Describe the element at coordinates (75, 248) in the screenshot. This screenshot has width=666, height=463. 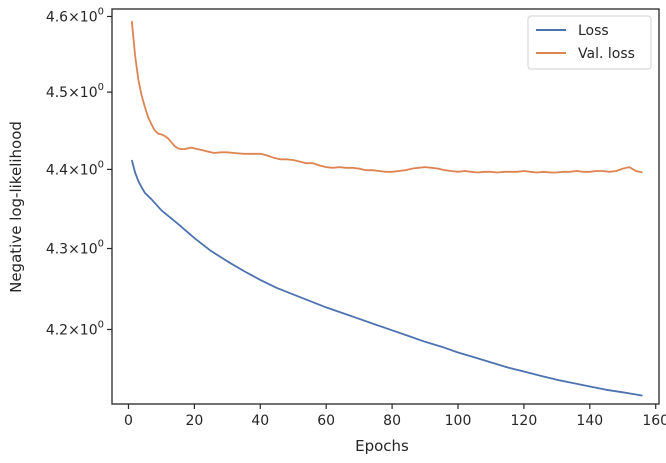
I see `y-tick-label: 4.3×100` at that location.